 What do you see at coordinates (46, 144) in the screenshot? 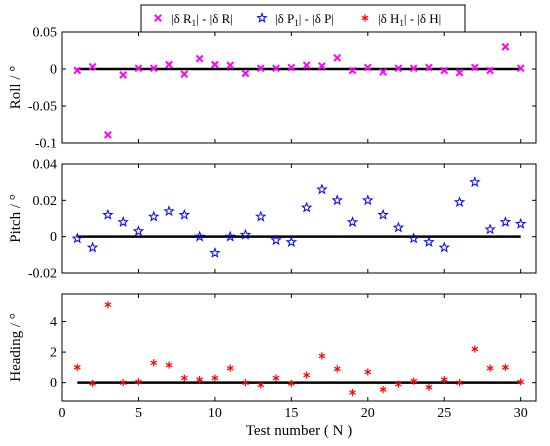
I see `y-tick-label: -0.1` at bounding box center [46, 144].